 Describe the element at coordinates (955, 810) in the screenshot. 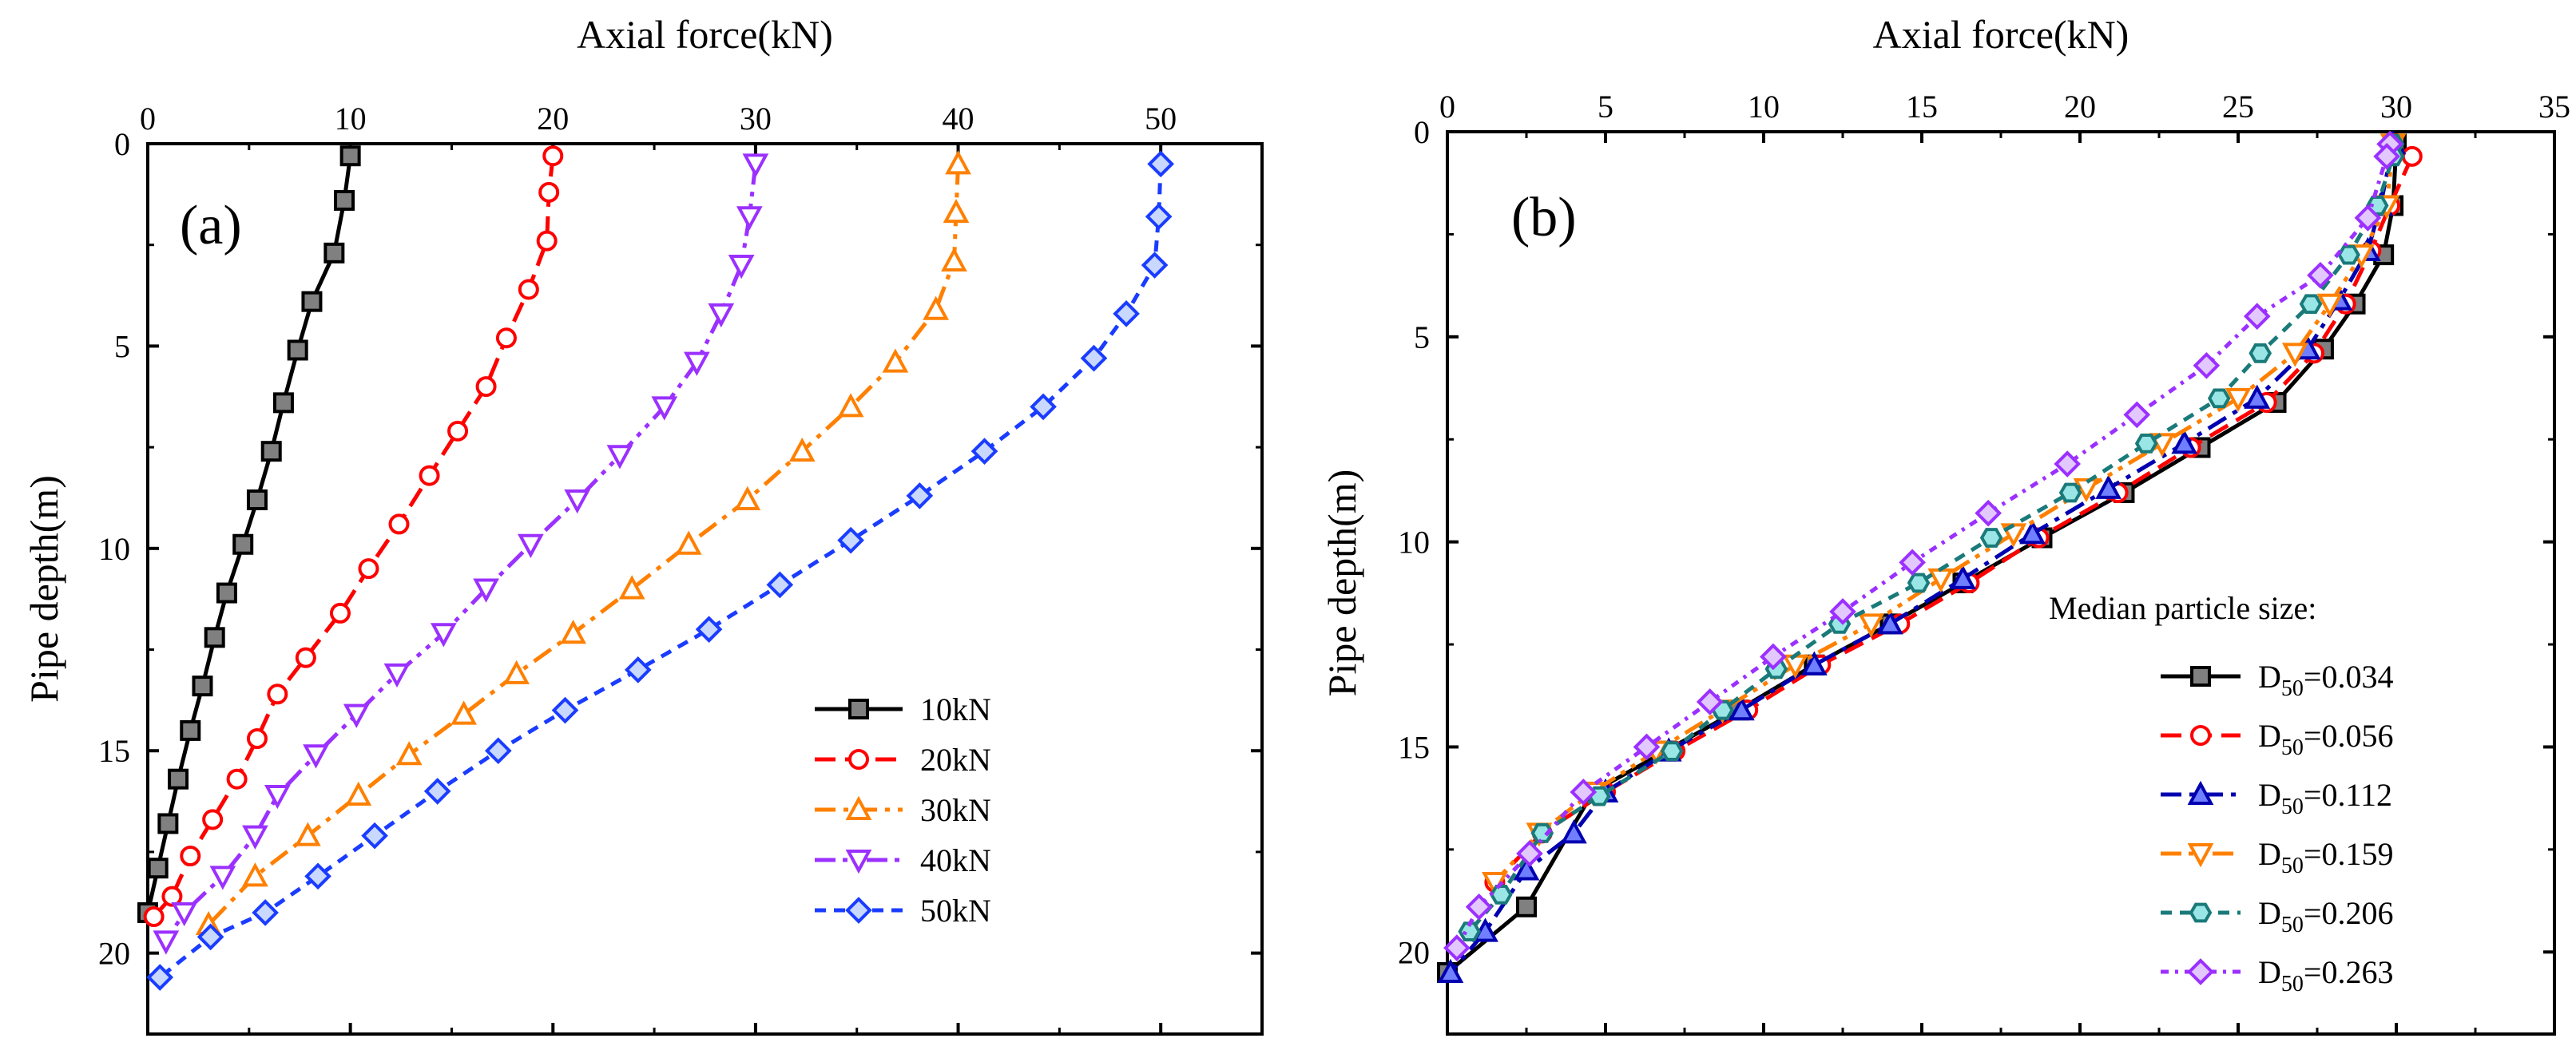

I see `panel-a-legend-label: 30kN` at that location.